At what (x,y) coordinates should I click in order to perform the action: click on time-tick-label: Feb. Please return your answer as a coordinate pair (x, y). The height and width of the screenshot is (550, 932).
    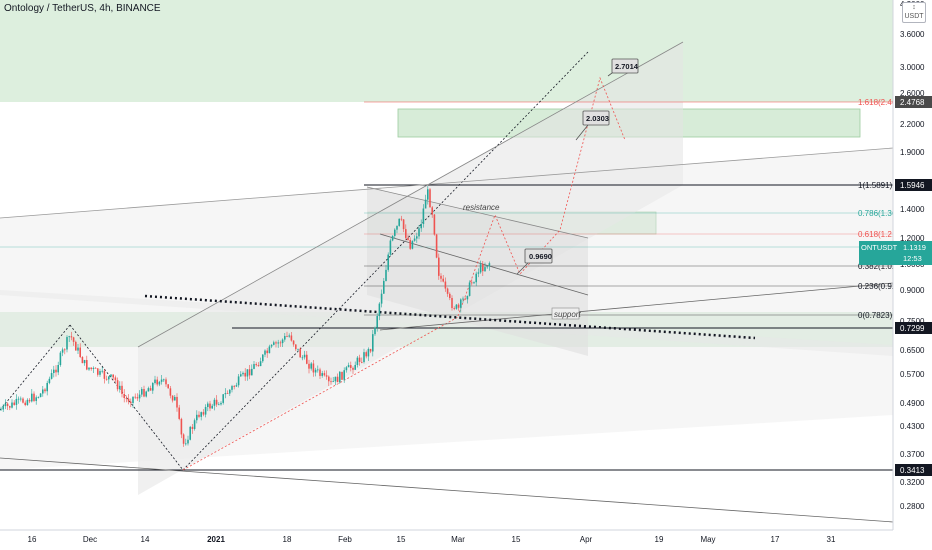
    Looking at the image, I should click on (345, 539).